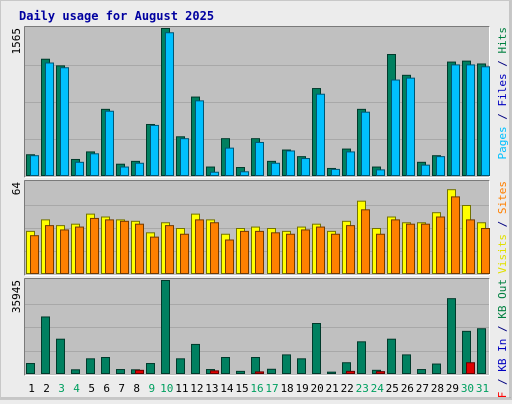  What do you see at coordinates (378, 388) in the screenshot?
I see `x-tick-label-day-24: 24` at bounding box center [378, 388].